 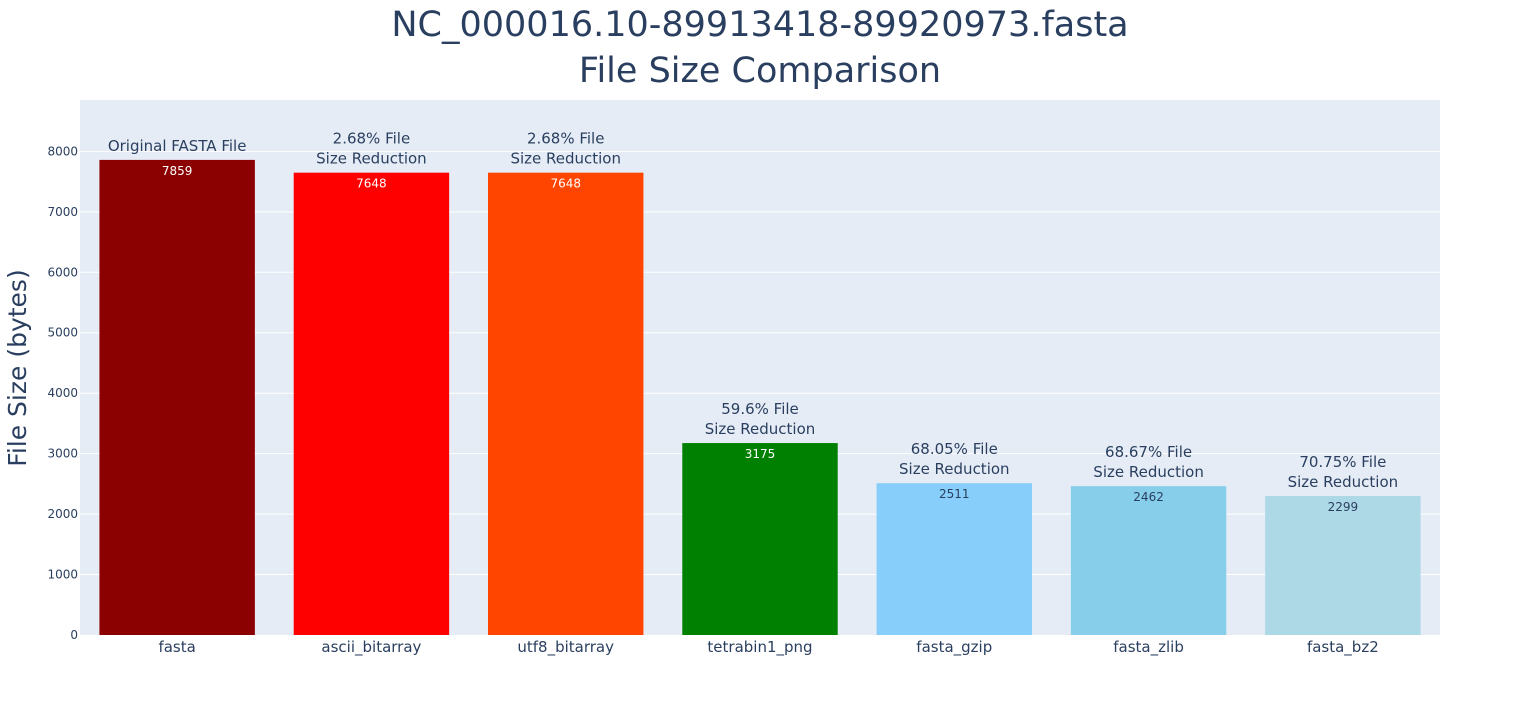 What do you see at coordinates (760, 539) in the screenshot?
I see `bar-tetrabin1_png` at bounding box center [760, 539].